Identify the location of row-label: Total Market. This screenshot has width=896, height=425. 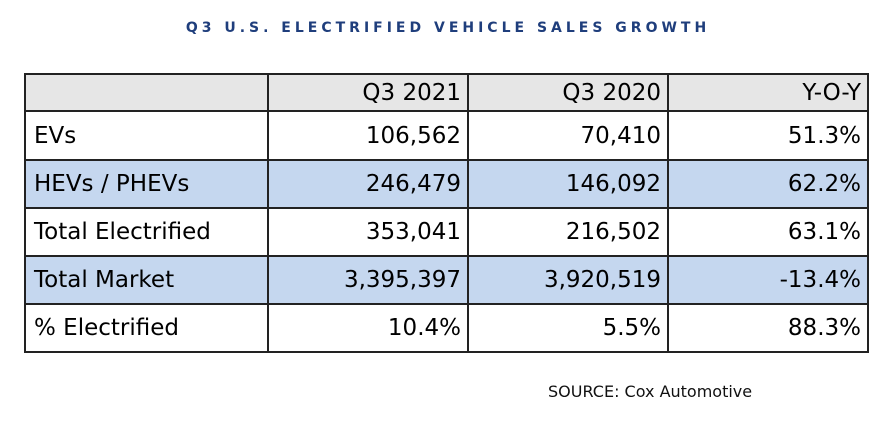
(146, 280).